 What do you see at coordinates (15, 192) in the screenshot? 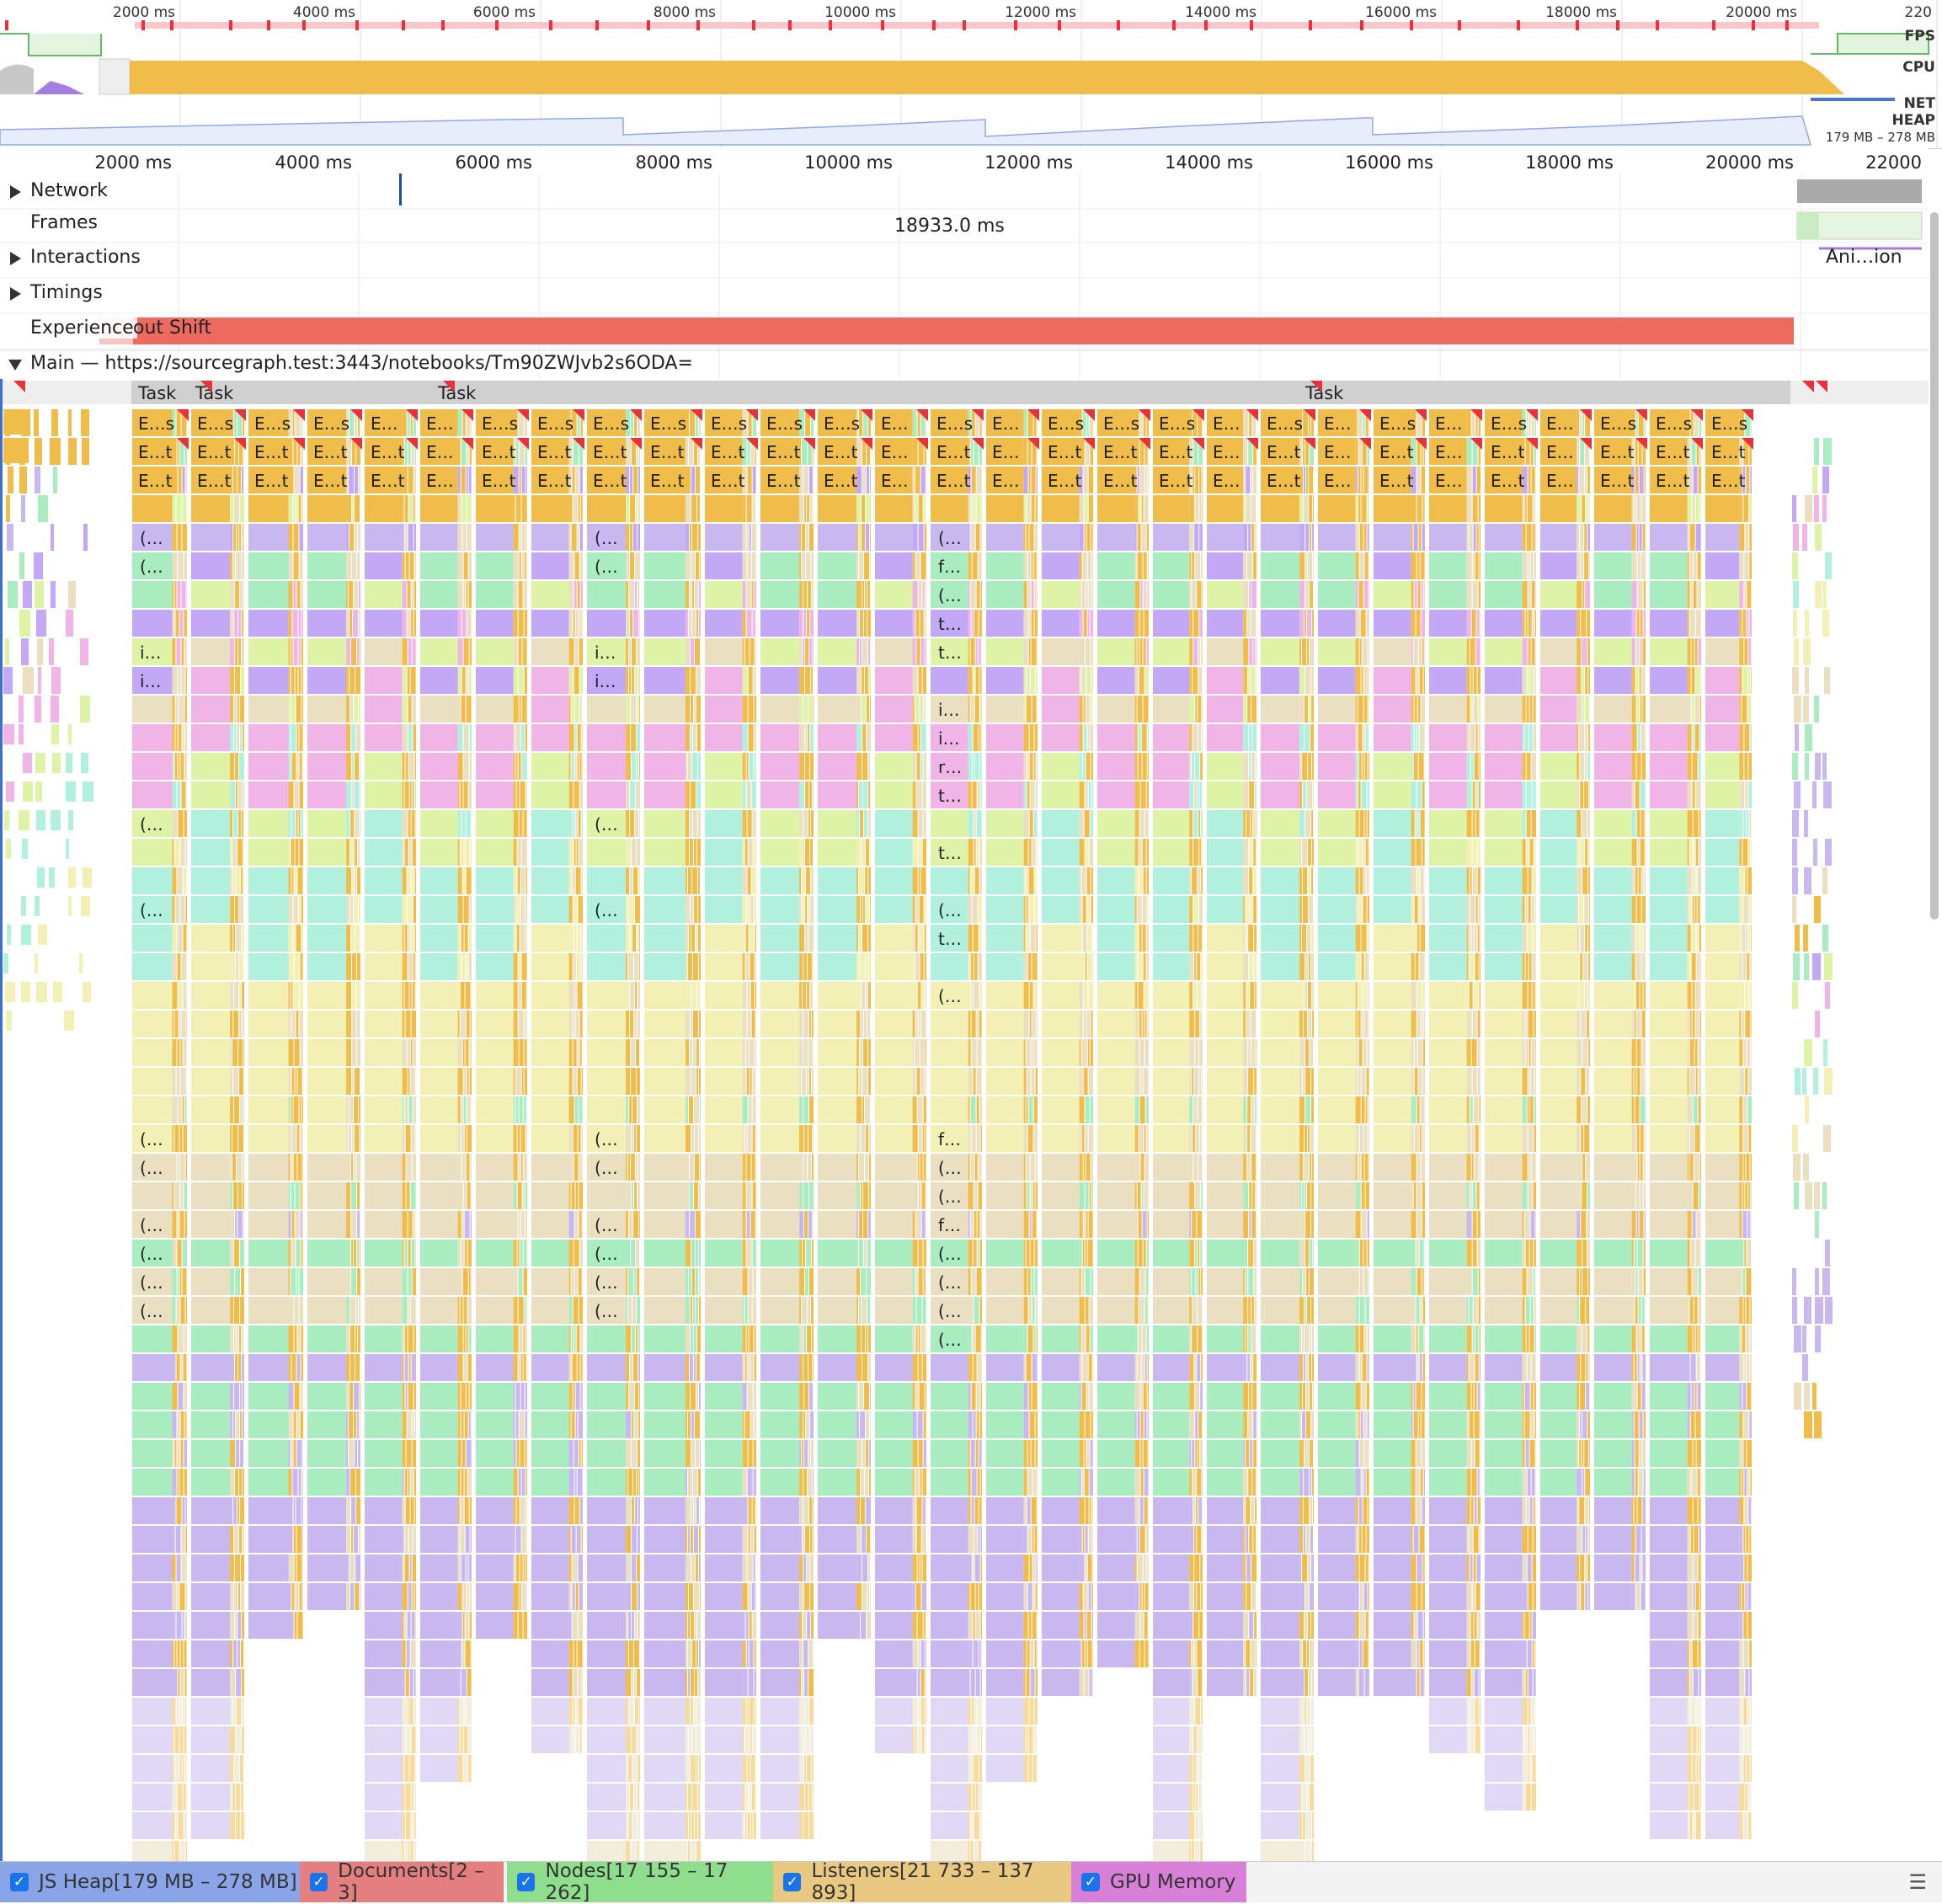
I see `expand-network-icon` at bounding box center [15, 192].